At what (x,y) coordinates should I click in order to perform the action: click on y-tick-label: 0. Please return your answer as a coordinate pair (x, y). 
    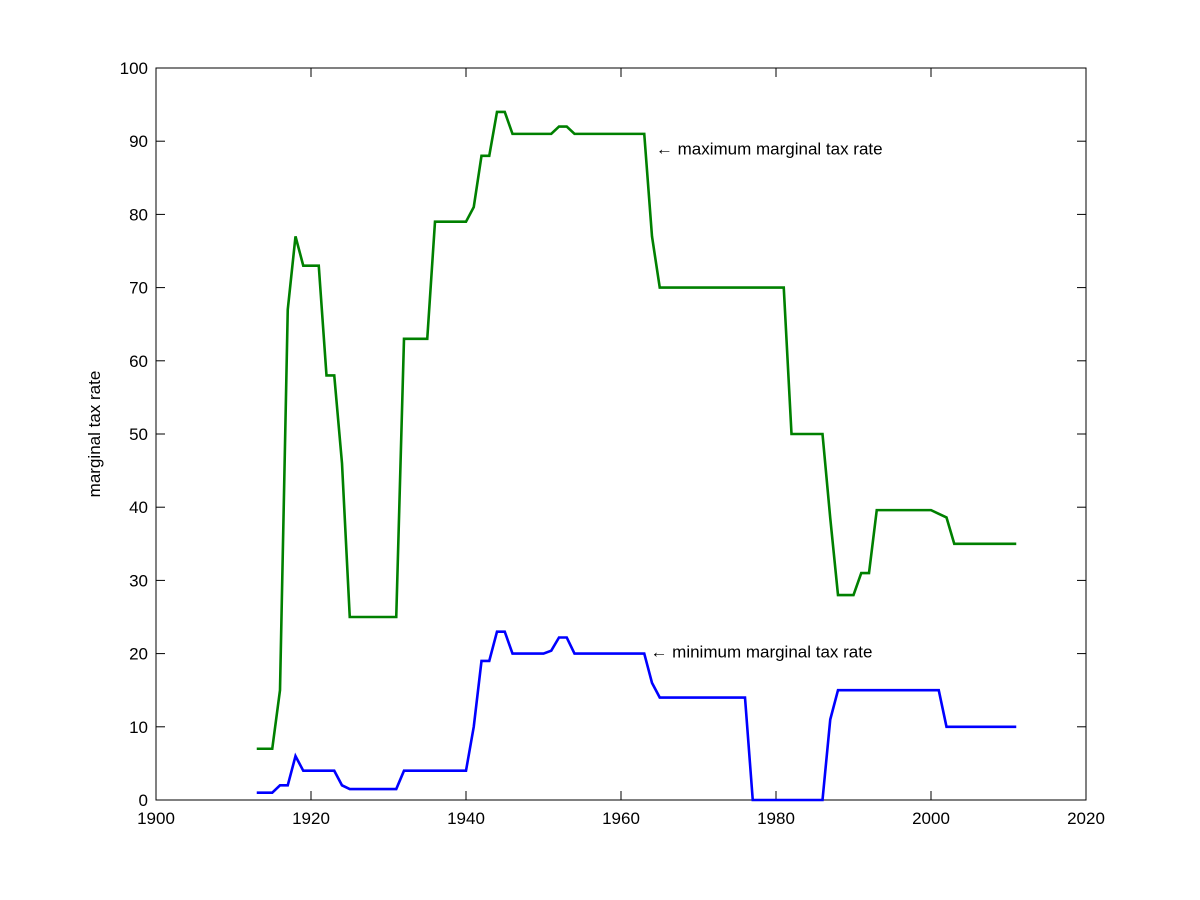
    Looking at the image, I should click on (143, 800).